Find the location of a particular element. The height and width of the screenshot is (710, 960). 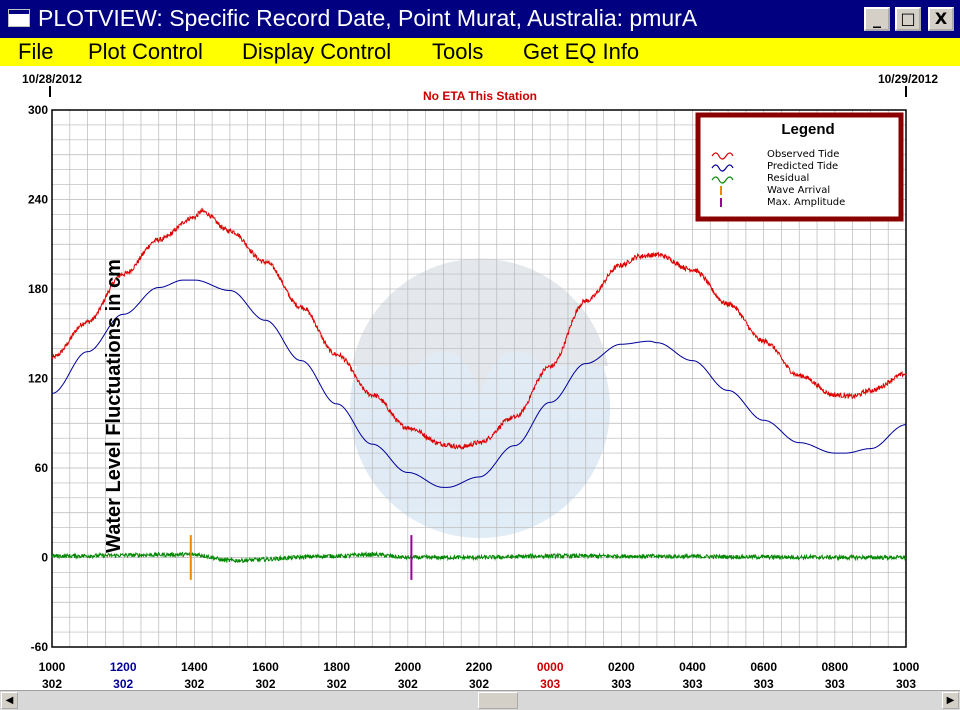

y-tick-label: 240 is located at coordinates (38, 200).